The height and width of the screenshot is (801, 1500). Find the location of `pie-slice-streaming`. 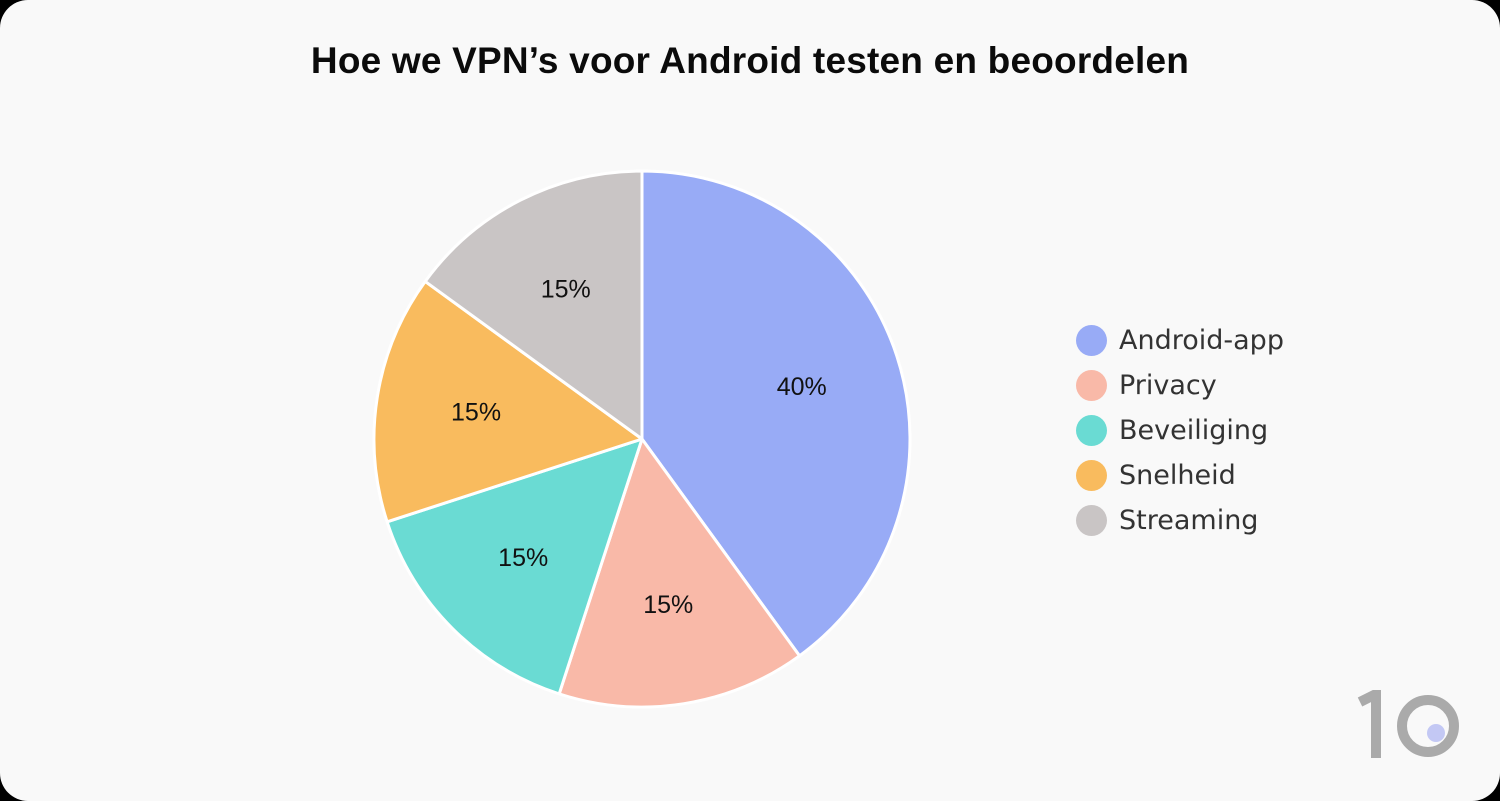

pie-slice-streaming is located at coordinates (533, 305).